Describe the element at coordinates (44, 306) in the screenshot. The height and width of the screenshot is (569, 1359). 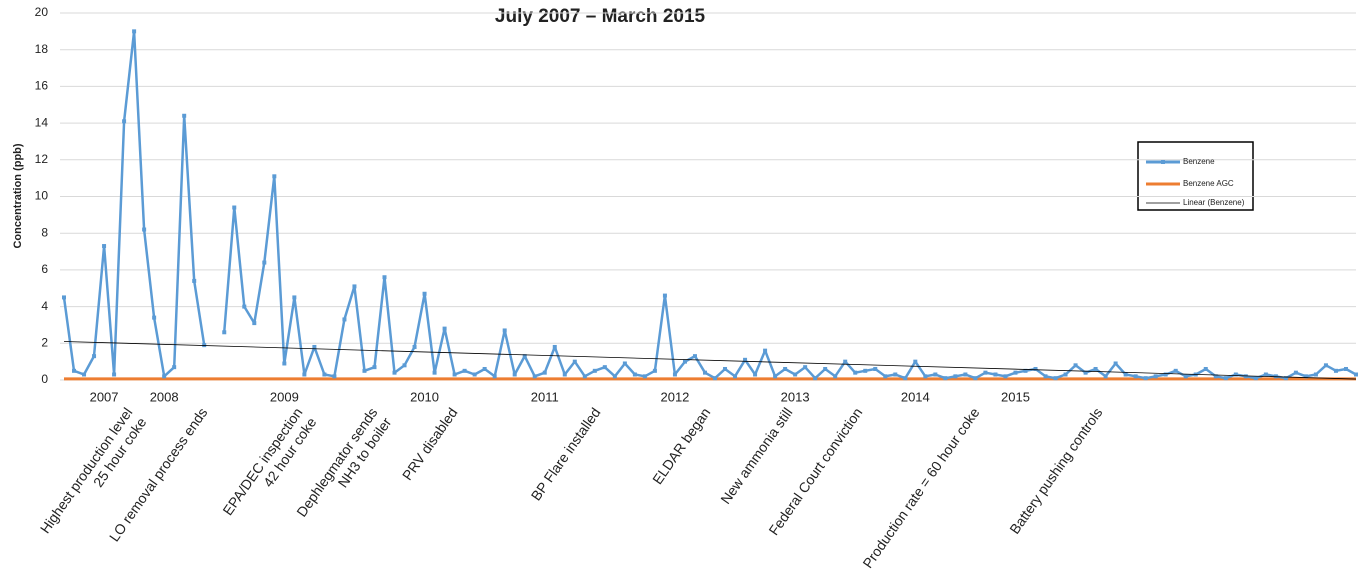
I see `y-tick-label: 4` at that location.